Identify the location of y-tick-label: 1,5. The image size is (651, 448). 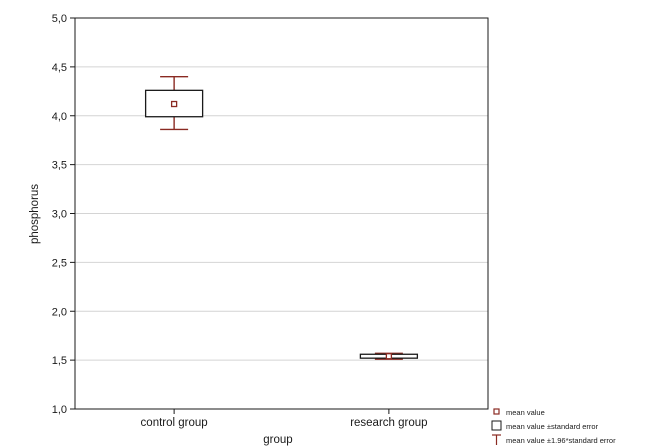
(59, 361).